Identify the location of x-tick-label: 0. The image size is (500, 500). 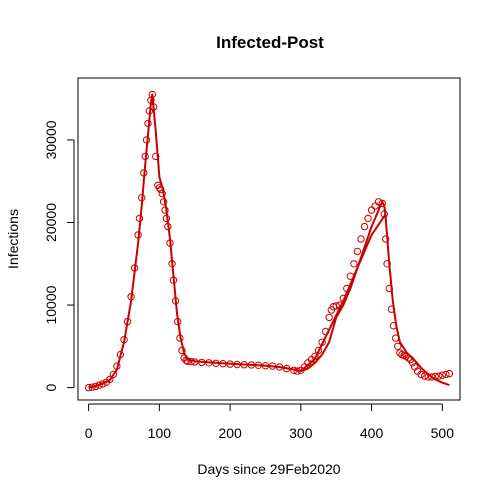
(89, 433).